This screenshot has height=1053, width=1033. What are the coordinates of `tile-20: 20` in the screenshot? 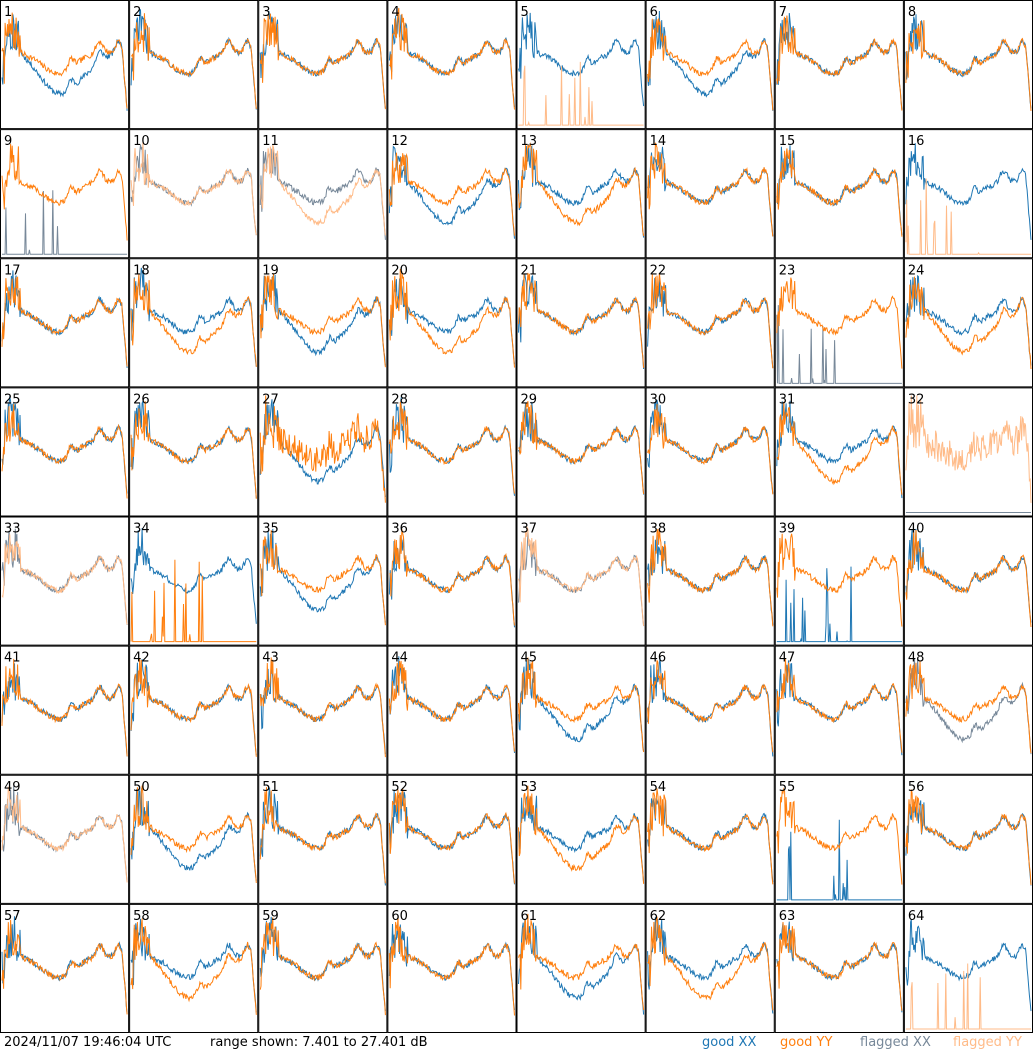 It's located at (452, 323).